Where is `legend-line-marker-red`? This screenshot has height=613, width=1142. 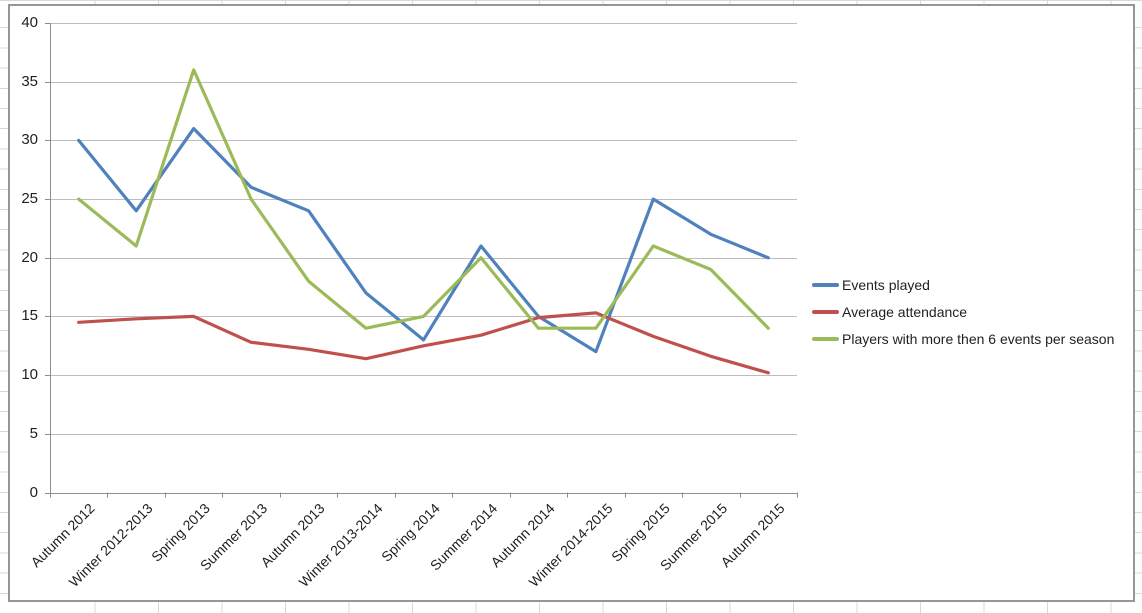 legend-line-marker-red is located at coordinates (825, 311).